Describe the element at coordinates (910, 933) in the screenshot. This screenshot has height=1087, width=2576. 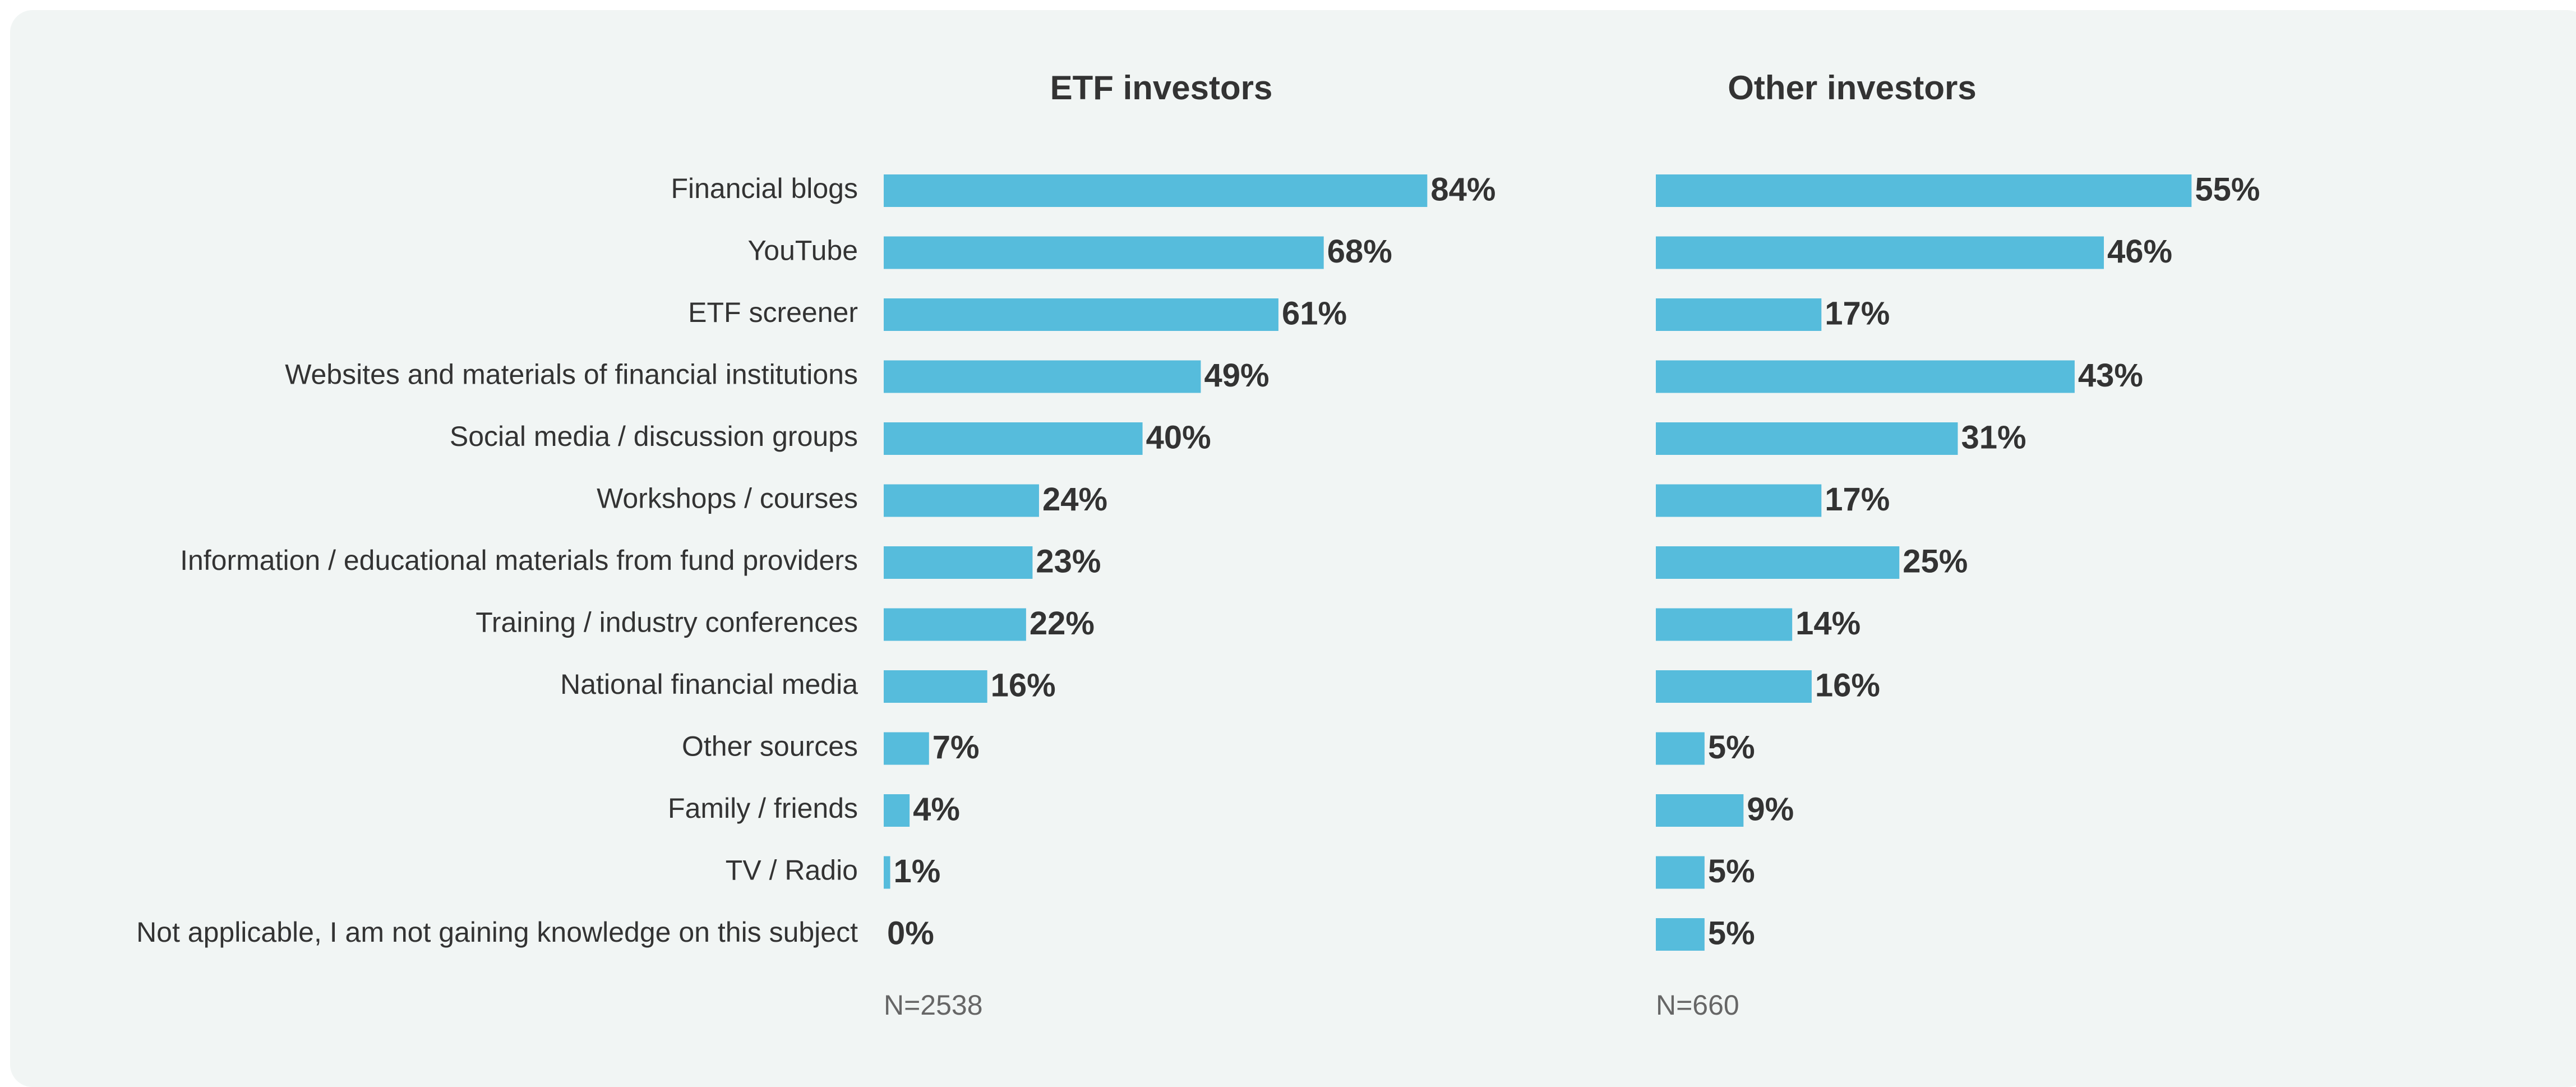
I see `value-label: 0%` at that location.